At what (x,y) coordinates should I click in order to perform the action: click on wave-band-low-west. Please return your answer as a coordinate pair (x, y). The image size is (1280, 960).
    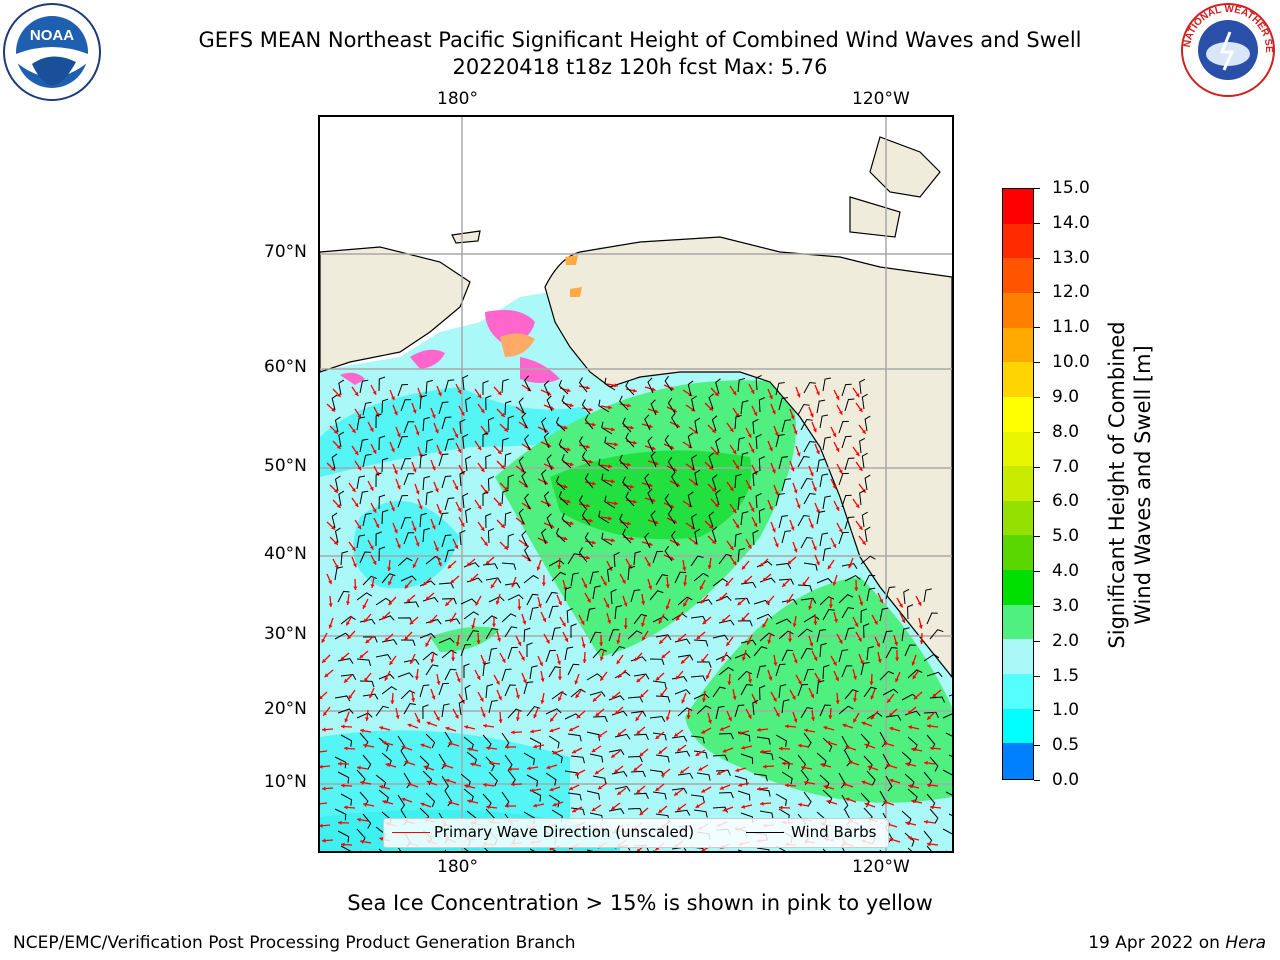
    Looking at the image, I should click on (406, 545).